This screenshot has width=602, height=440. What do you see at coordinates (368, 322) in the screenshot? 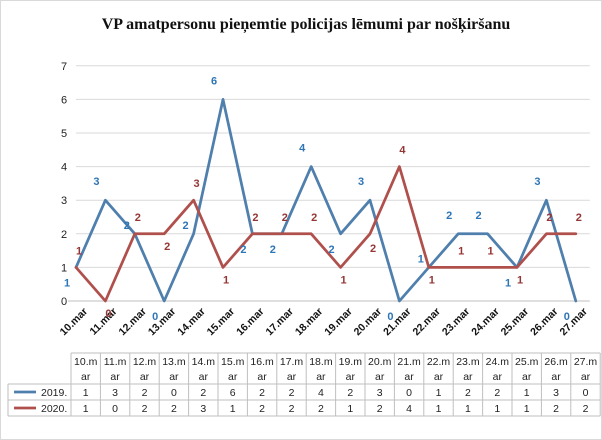
I see `x-tick-label: 20.mar` at bounding box center [368, 322].